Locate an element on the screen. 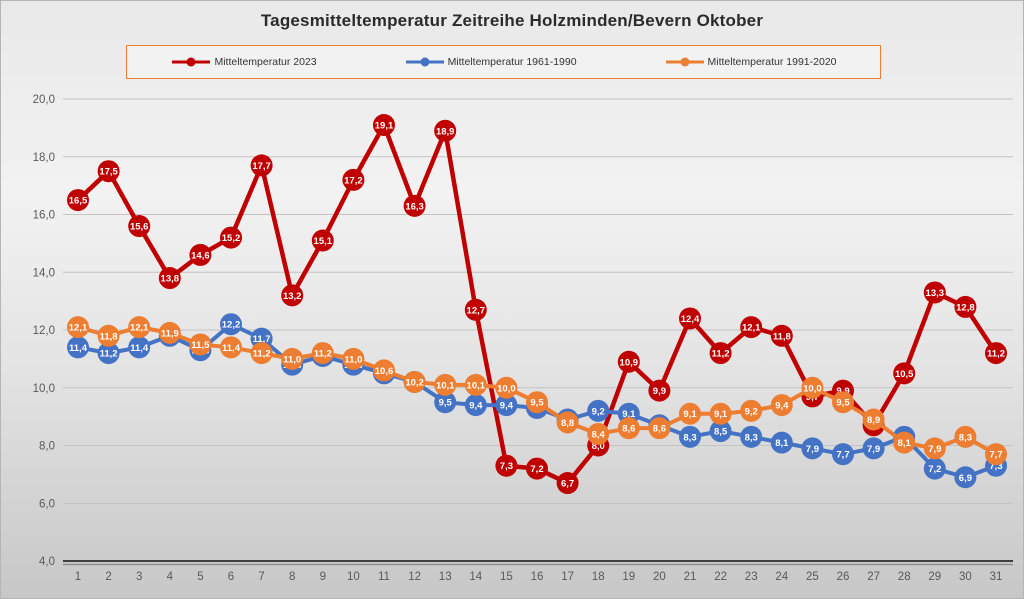 This screenshot has height=599, width=1024. x-axis-label: 7 is located at coordinates (261, 577).